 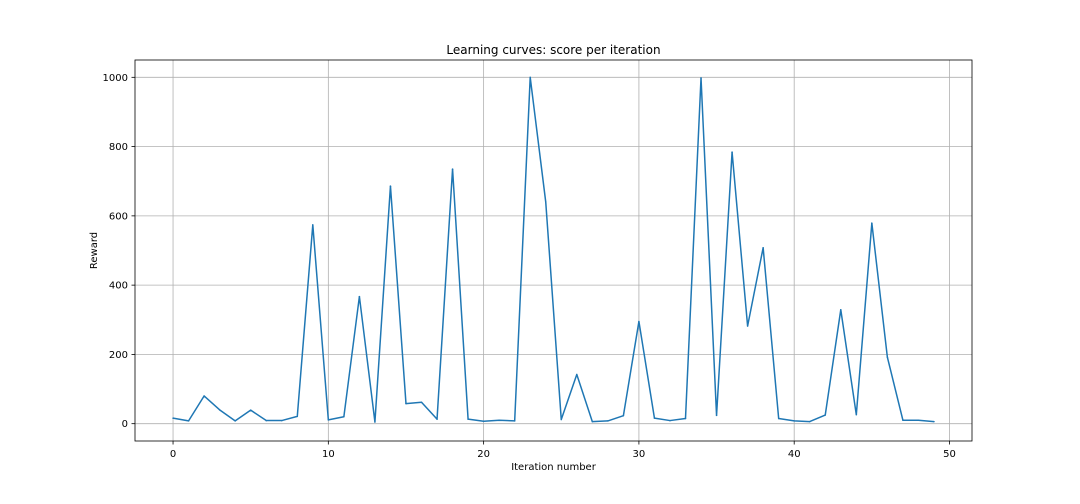 I want to click on y-axis-label: Reward, so click(x=94, y=250).